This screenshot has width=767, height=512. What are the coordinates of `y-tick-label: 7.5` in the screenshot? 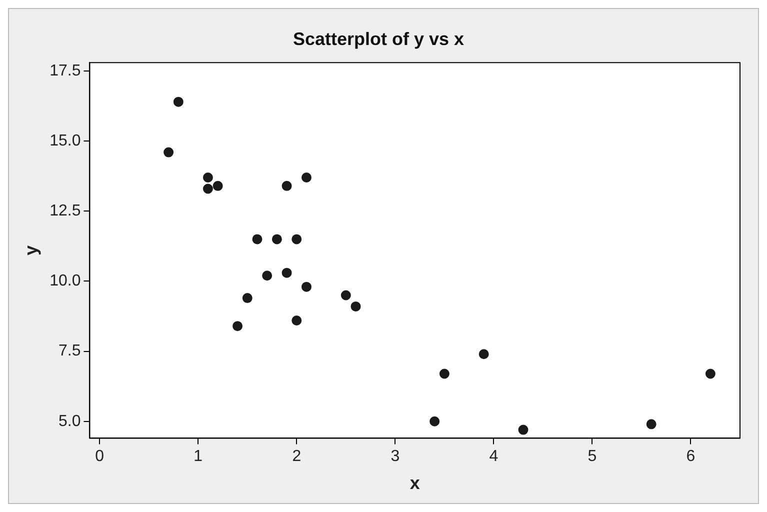 It's located at (69, 351).